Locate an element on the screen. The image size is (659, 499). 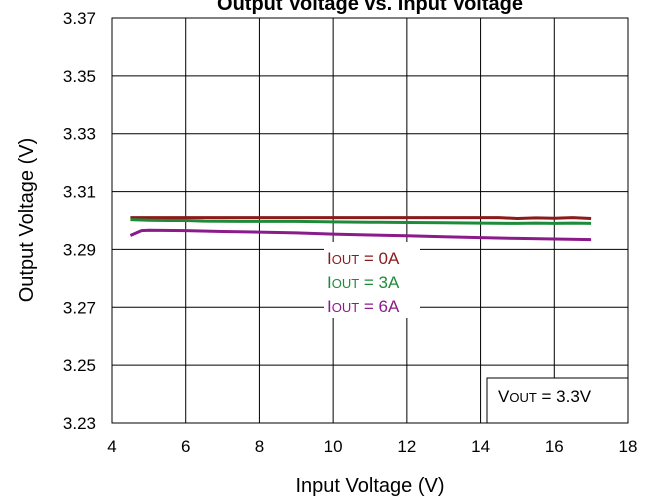
legend-entry-3a: IOUT = 3A is located at coordinates (363, 282).